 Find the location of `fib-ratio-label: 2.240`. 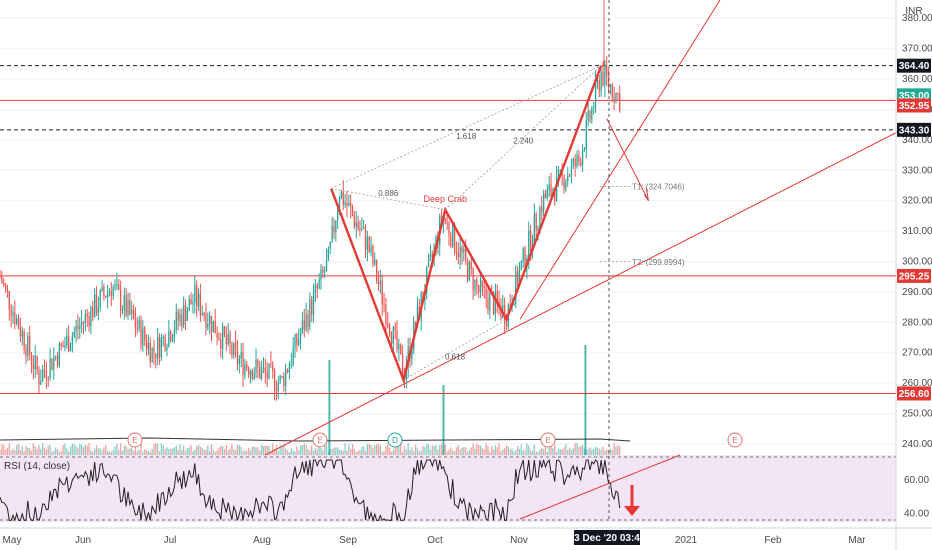

fib-ratio-label: 2.240 is located at coordinates (523, 141).